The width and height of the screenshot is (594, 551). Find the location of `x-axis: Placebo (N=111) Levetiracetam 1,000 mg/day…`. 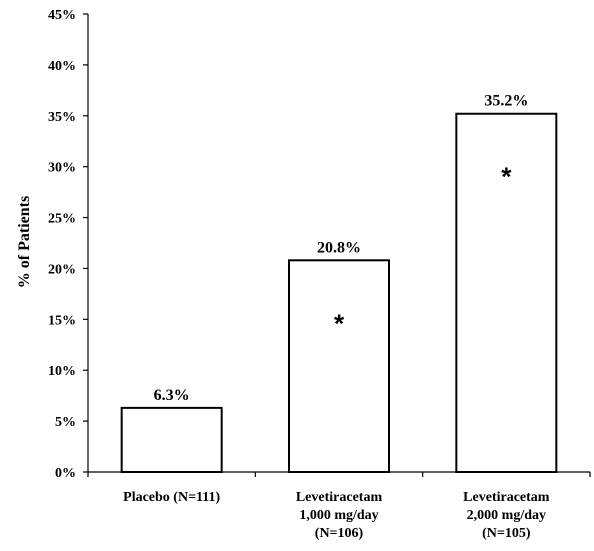

x-axis: Placebo (N=111) Levetiracetam 1,000 mg/day… is located at coordinates (339, 506).